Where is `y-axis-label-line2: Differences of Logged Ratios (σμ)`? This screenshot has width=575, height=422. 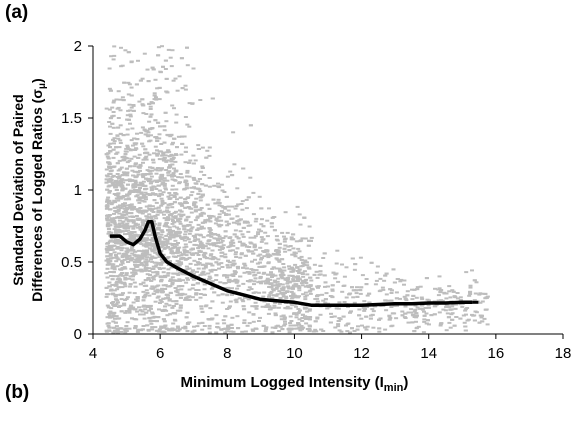
y-axis-label-line2: Differences of Logged Ratios (σμ) is located at coordinates (38, 189).